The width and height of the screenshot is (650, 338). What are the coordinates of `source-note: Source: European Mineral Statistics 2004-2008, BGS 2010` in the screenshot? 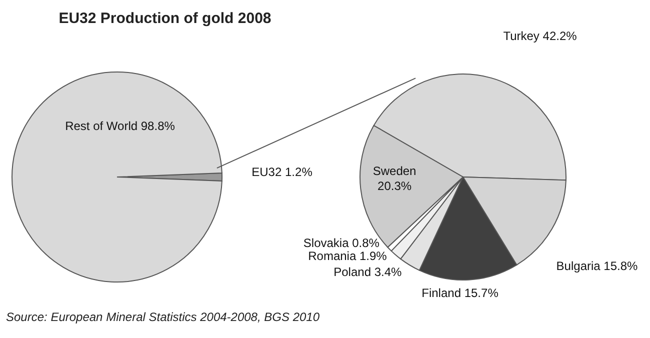 It's located at (163, 317).